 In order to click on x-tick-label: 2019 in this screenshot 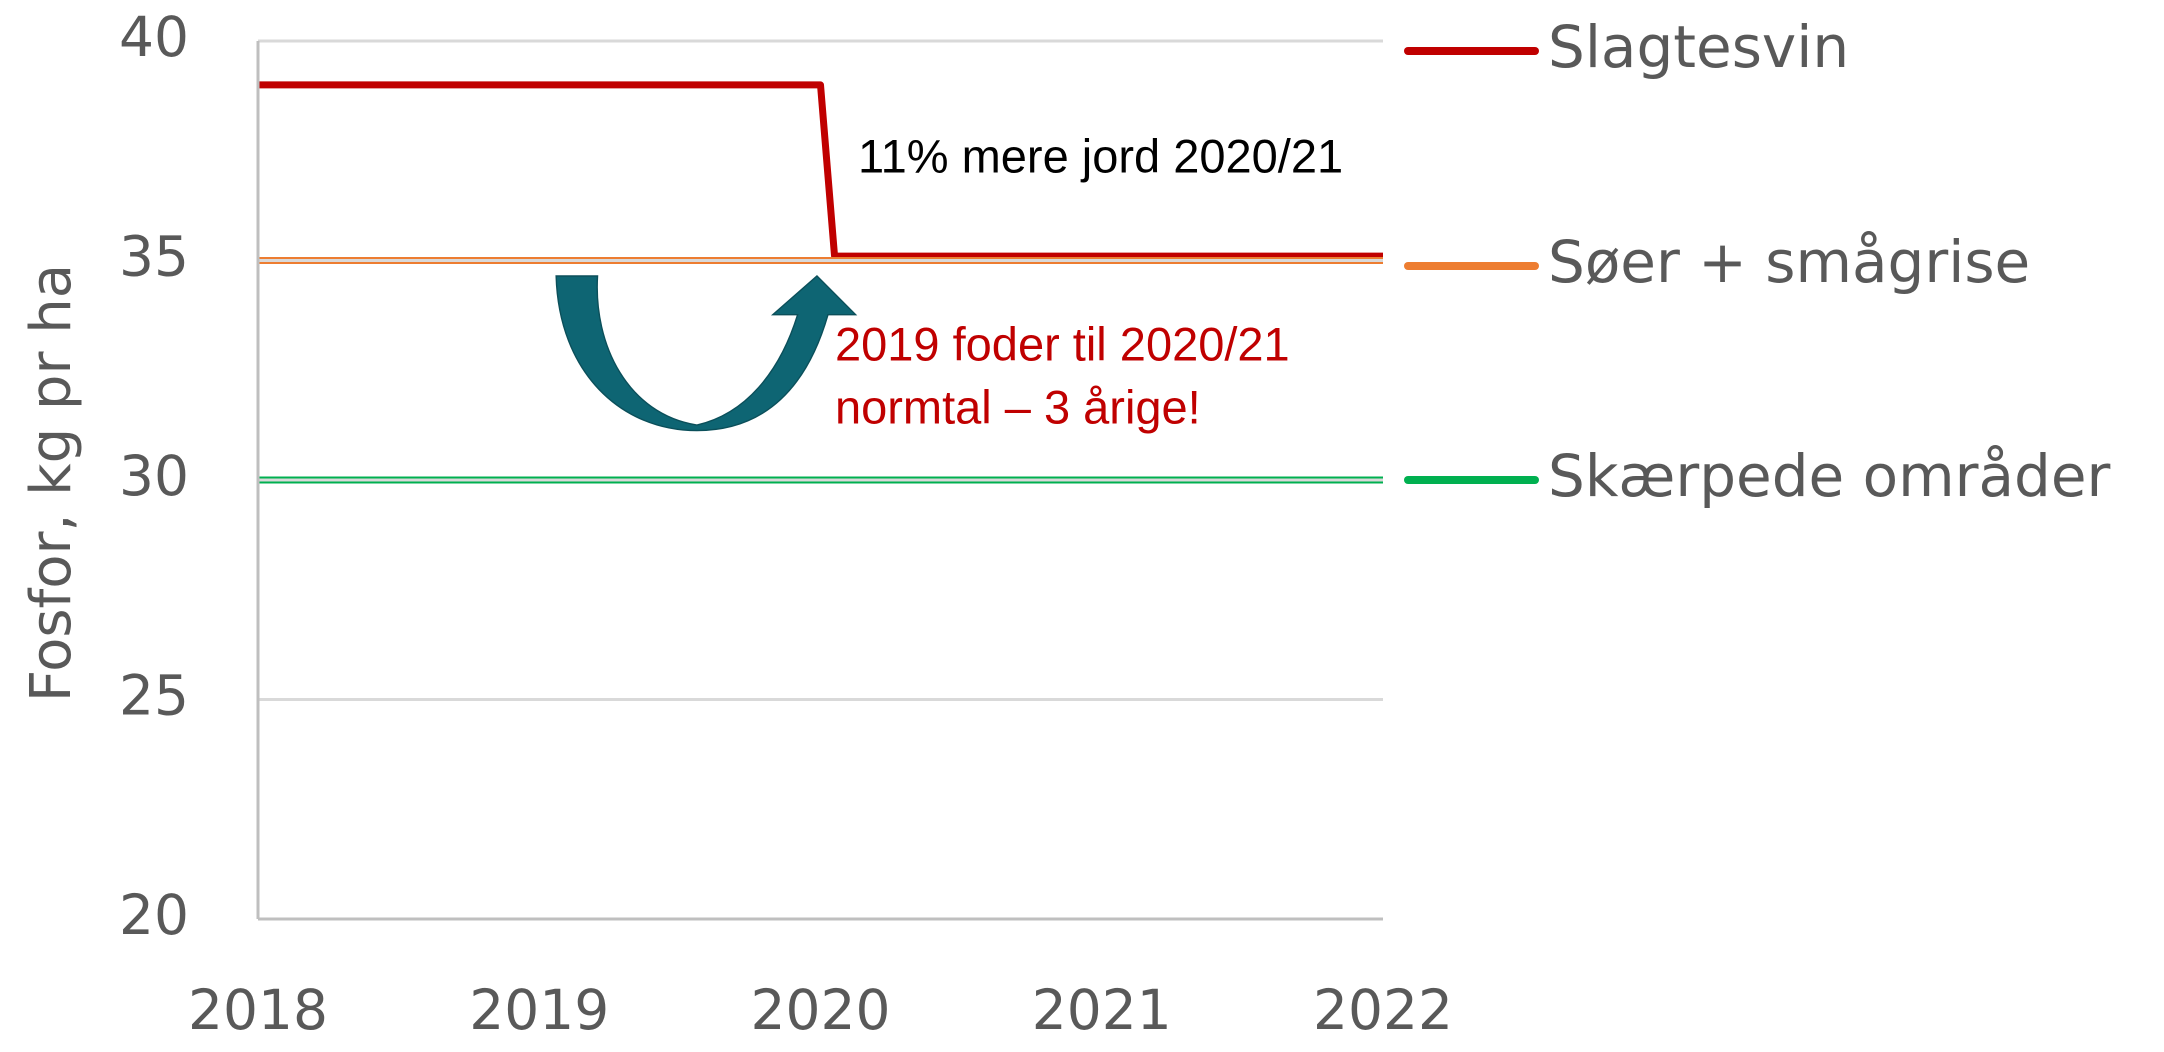, I will do `click(539, 1010)`.